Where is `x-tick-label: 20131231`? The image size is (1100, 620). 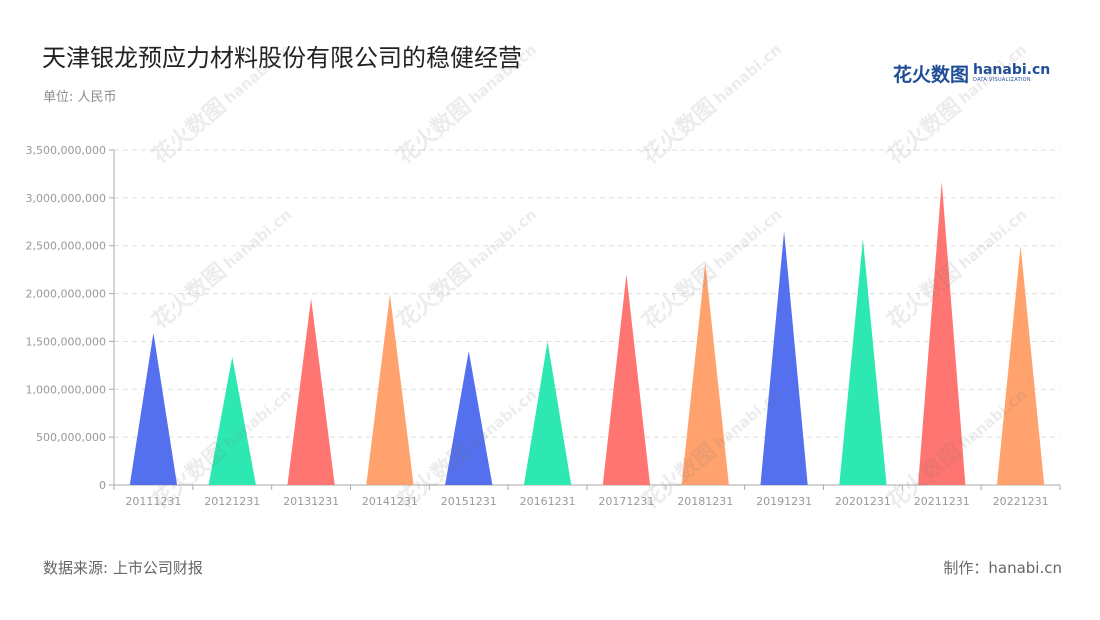 x-tick-label: 20131231 is located at coordinates (311, 501).